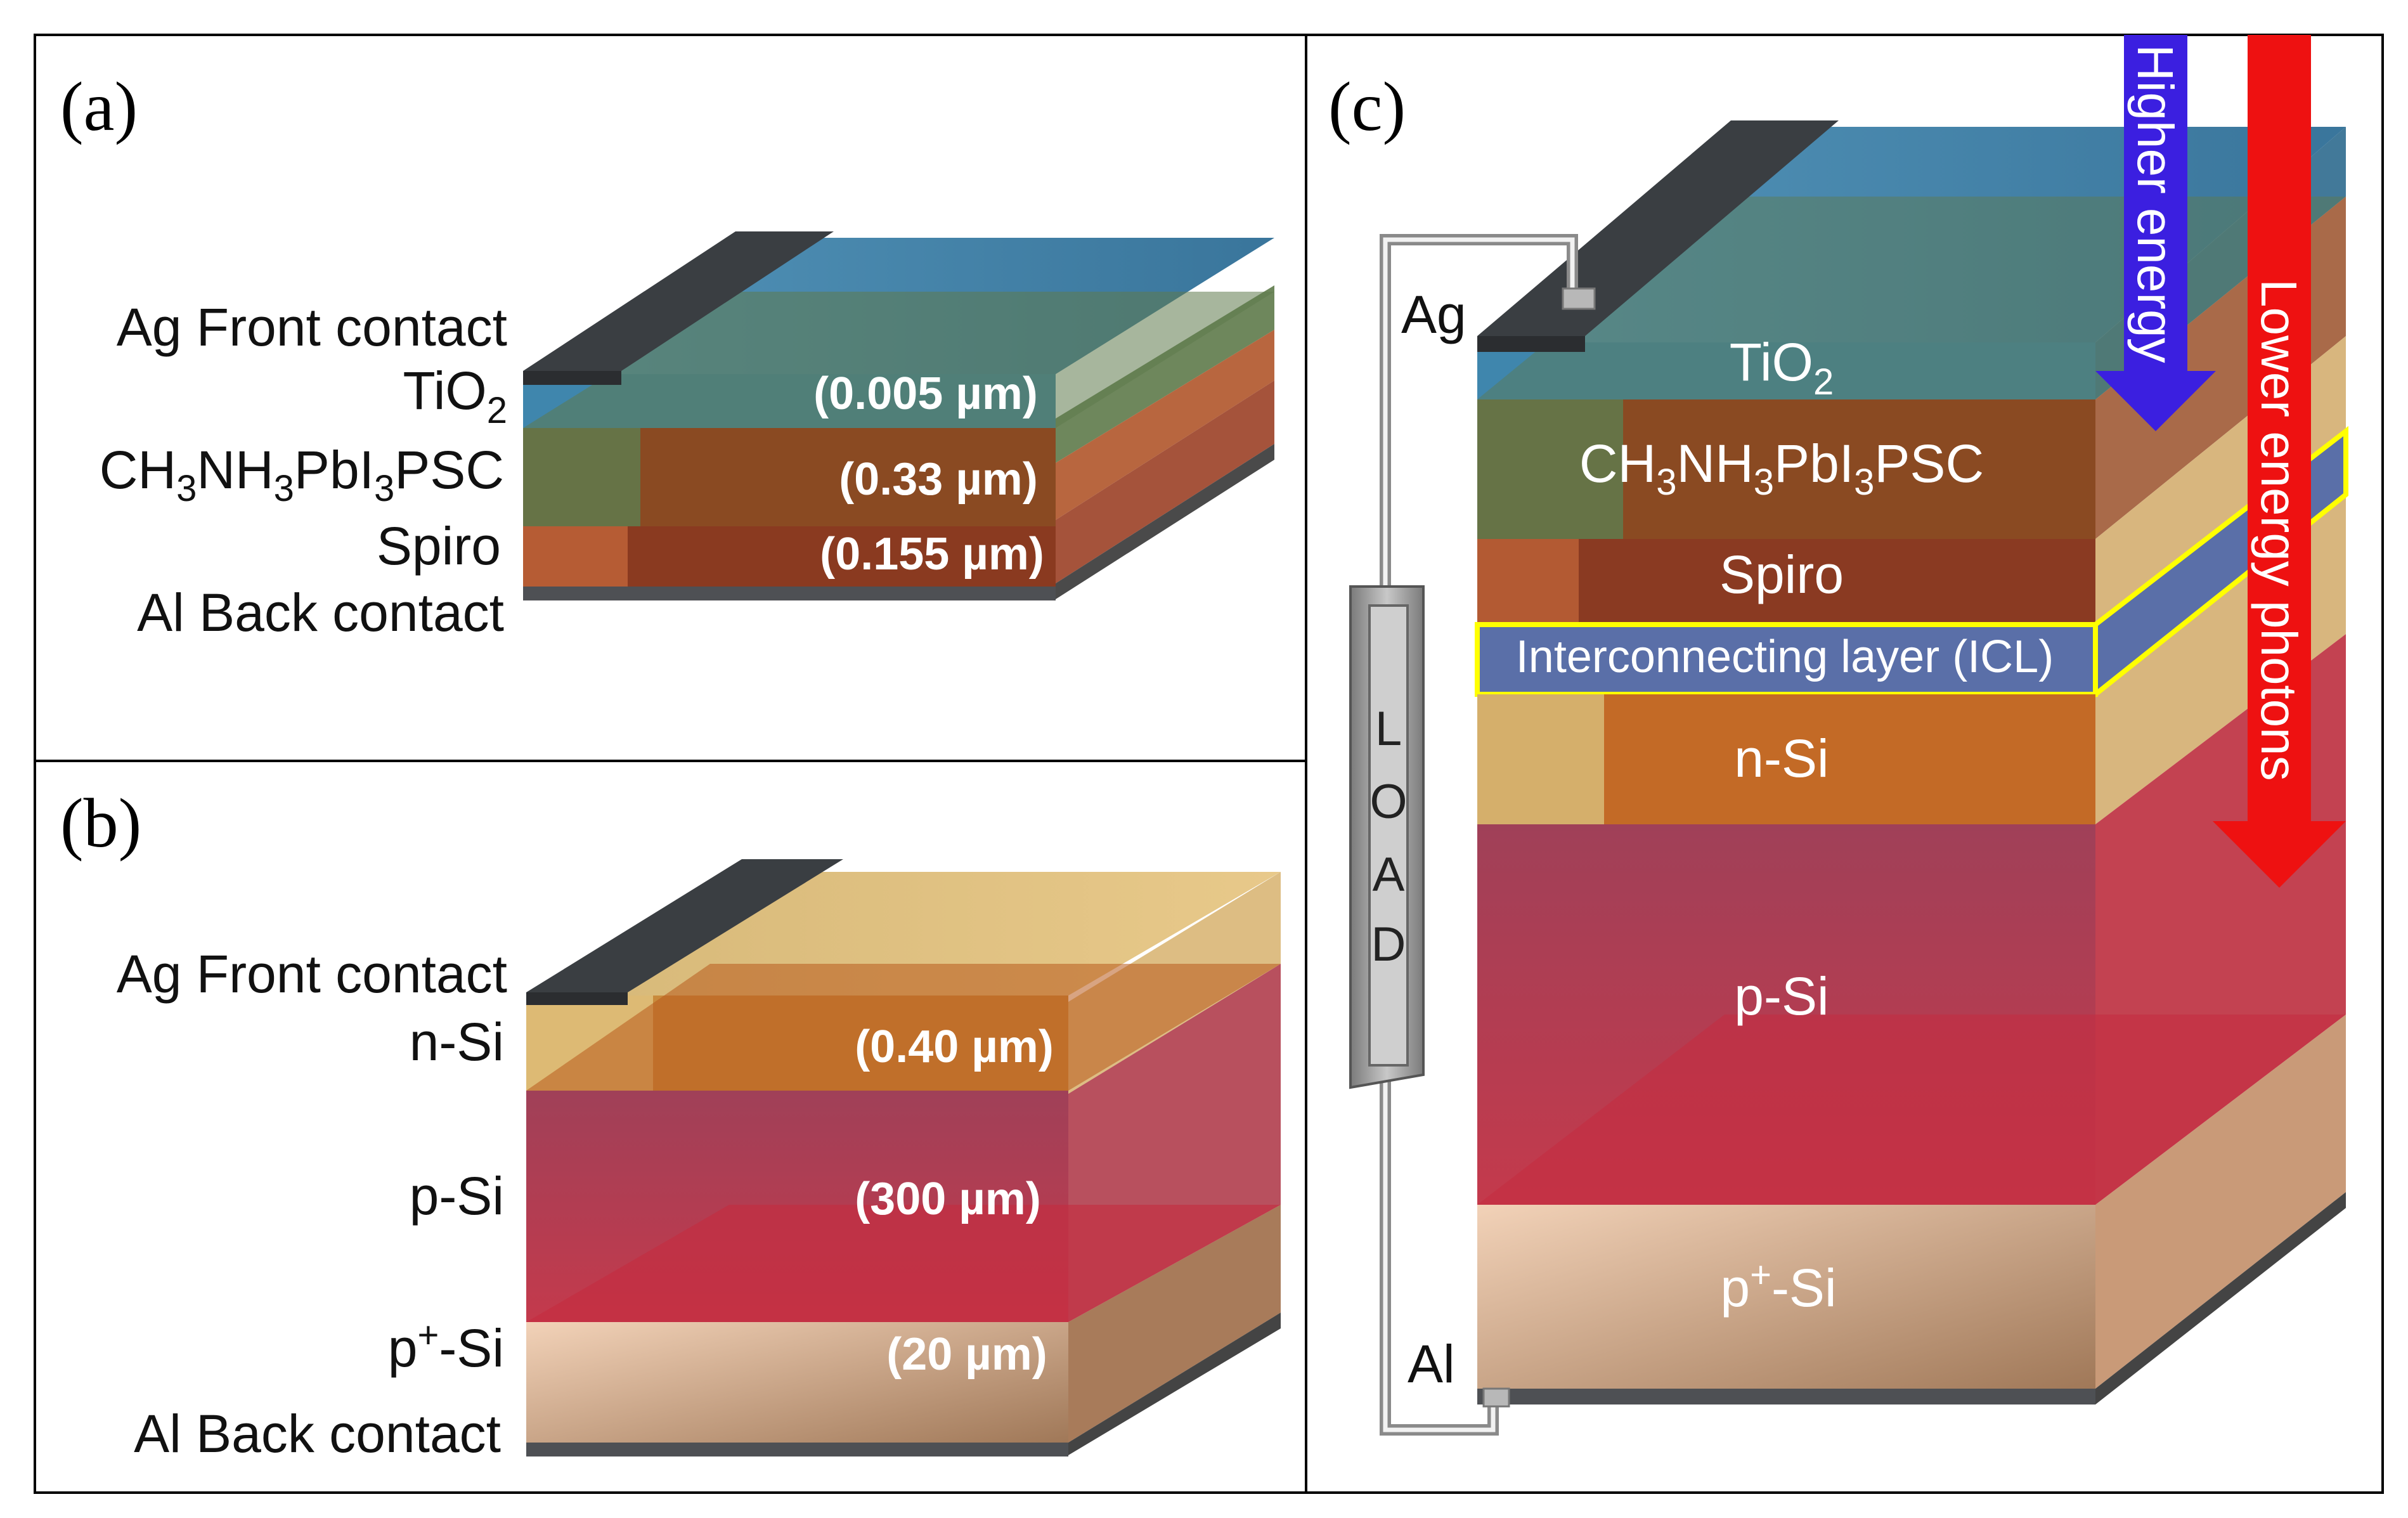  Describe the element at coordinates (1781, 468) in the screenshot. I see `c-label-psc: CH3NH3PbI3PSC` at that location.